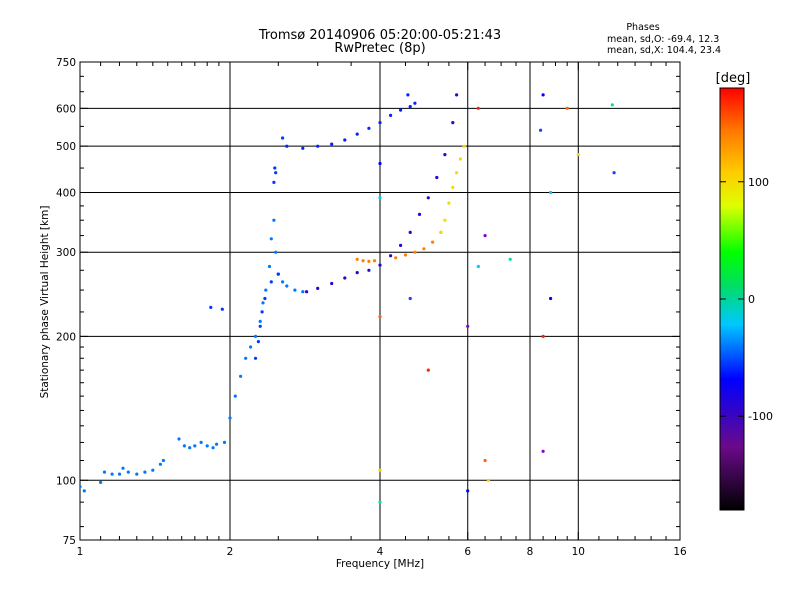 This screenshot has height=600, width=800. Describe the element at coordinates (663, 39) in the screenshot. I see `phases-o-stats: mean, sd,O: -69.4, 12.3` at that location.